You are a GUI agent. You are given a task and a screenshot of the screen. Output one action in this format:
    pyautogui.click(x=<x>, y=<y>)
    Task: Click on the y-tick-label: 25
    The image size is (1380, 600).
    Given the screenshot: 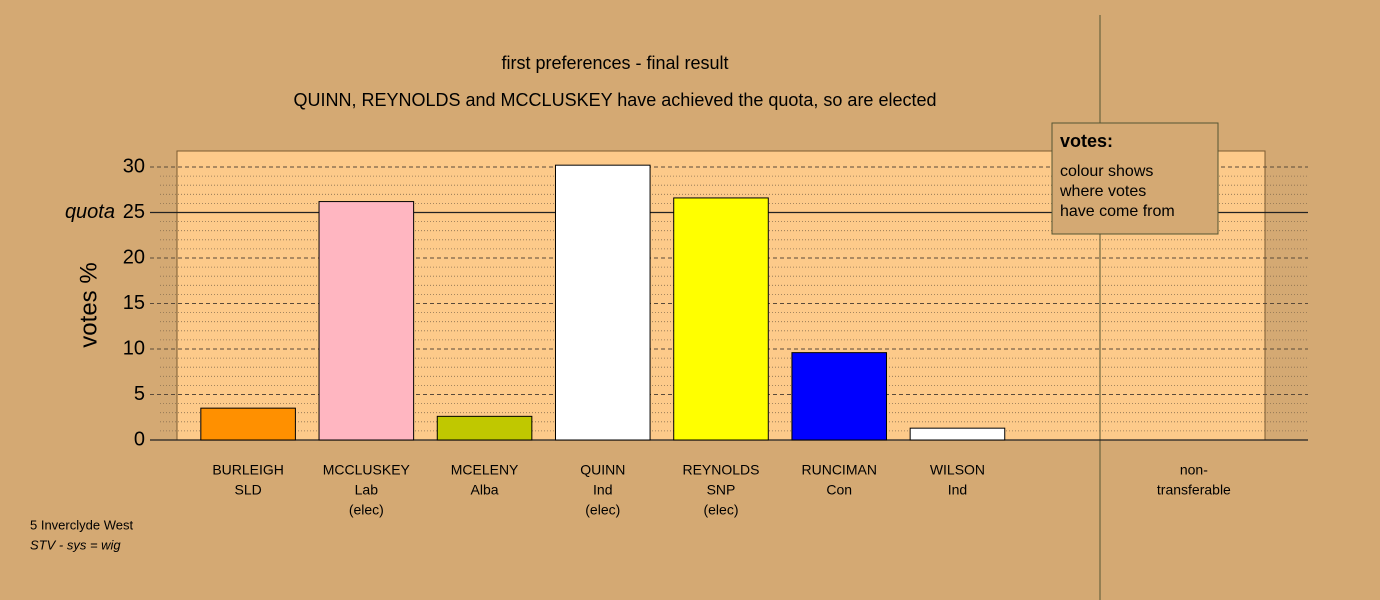 What is the action you would take?
    pyautogui.click(x=134, y=212)
    